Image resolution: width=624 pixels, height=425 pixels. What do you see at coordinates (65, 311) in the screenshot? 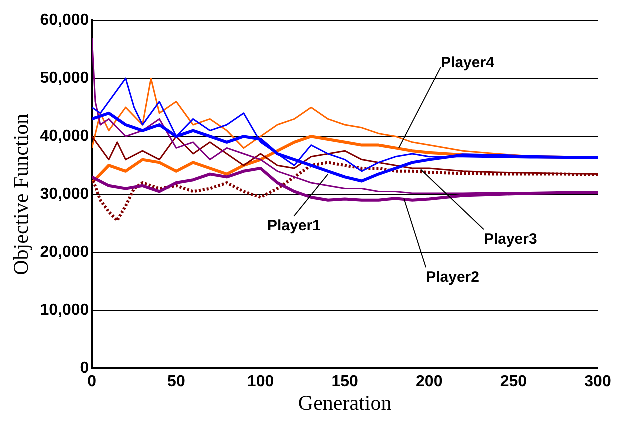
I see `y-tick-label: 10,000` at bounding box center [65, 311].